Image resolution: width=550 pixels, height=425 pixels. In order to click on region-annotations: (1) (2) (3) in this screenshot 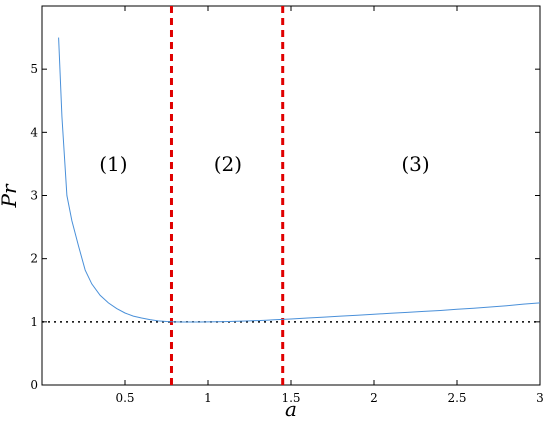, I will do `click(264, 164)`.